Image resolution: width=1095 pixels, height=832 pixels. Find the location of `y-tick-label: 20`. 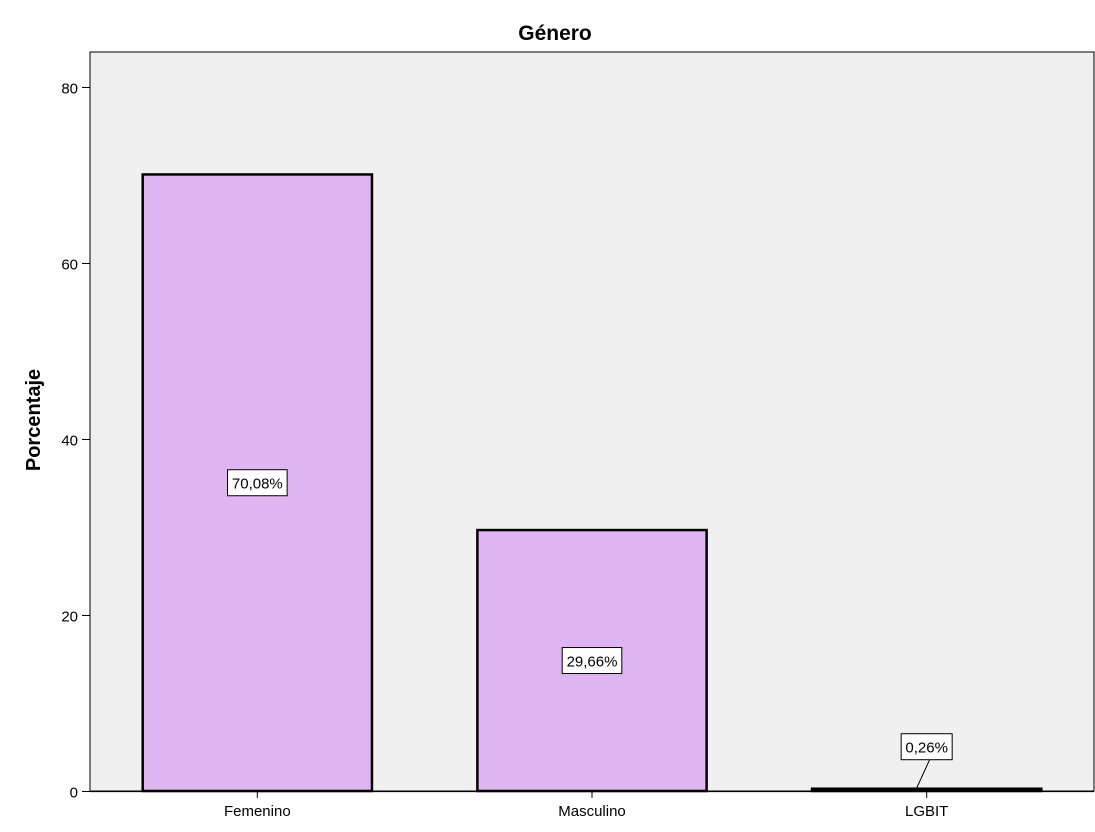

y-tick-label: 20 is located at coordinates (69, 617).